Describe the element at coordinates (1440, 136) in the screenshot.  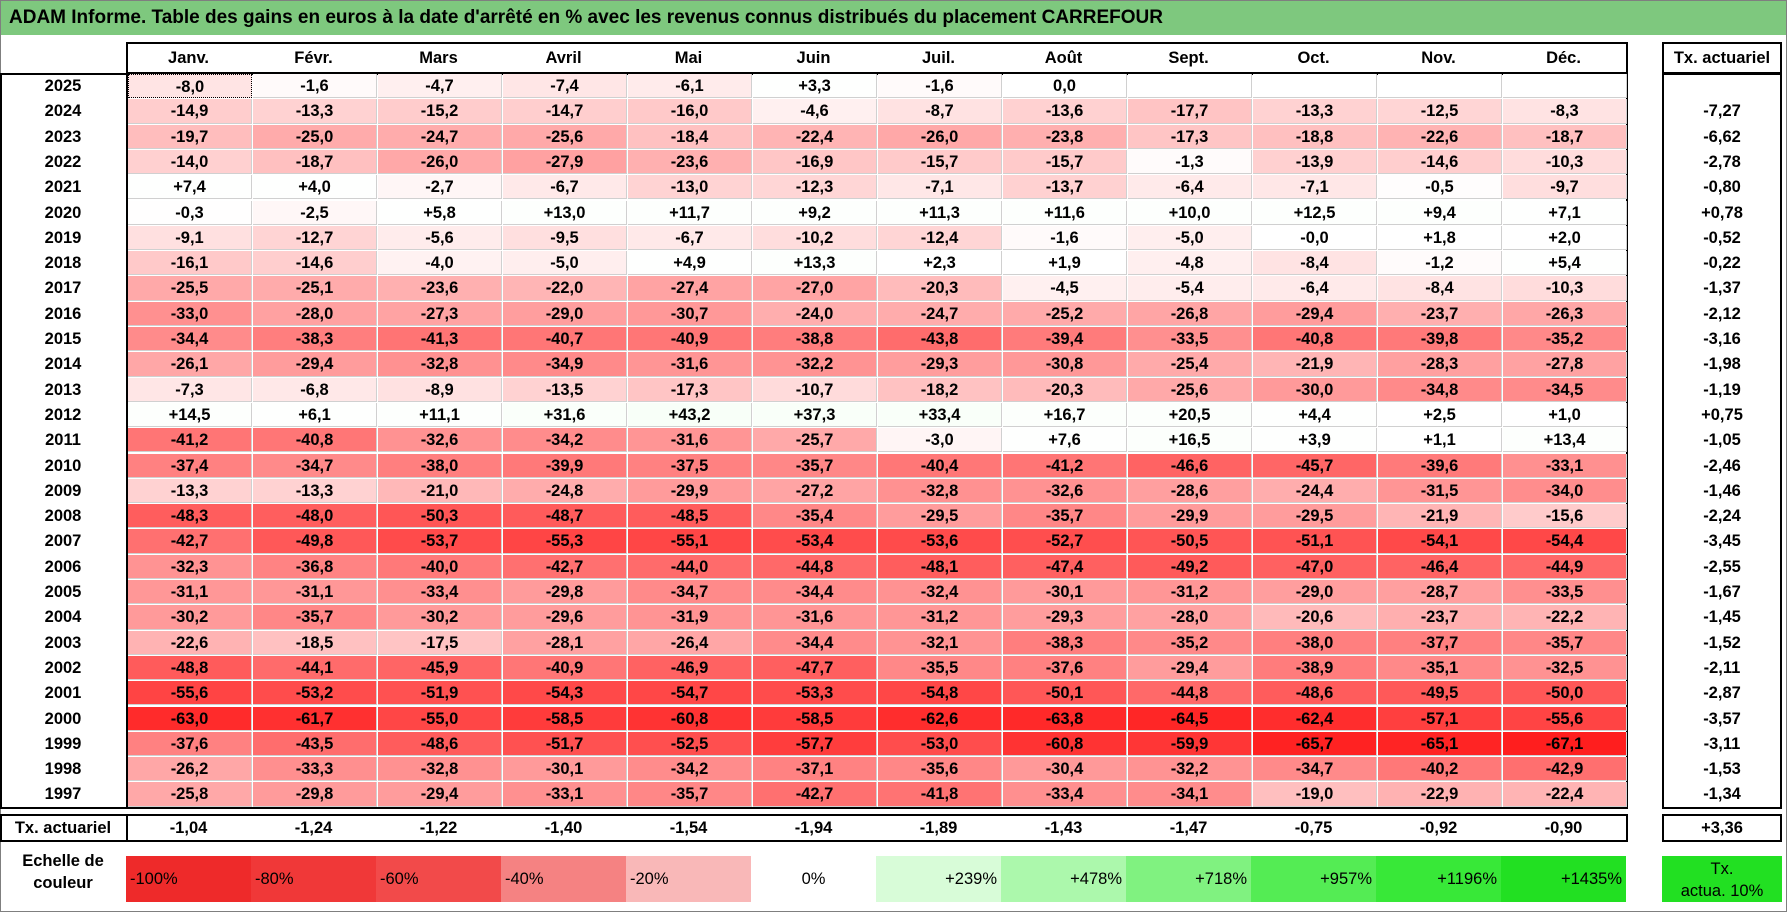
I see `heatmap-cell: -22,6` at that location.